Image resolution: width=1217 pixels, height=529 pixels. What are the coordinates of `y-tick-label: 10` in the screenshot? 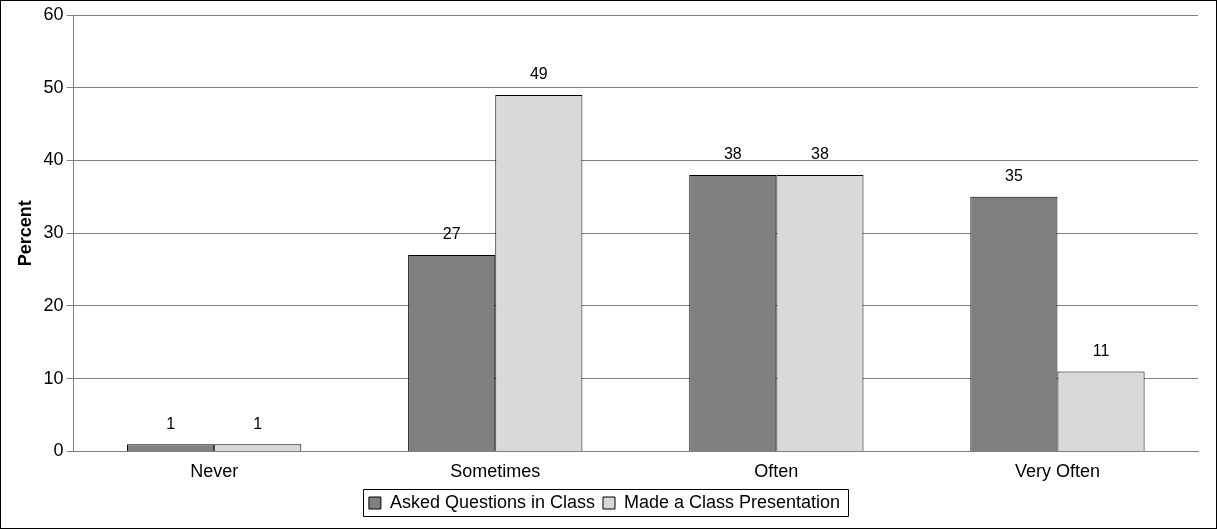 It's located at (53, 377).